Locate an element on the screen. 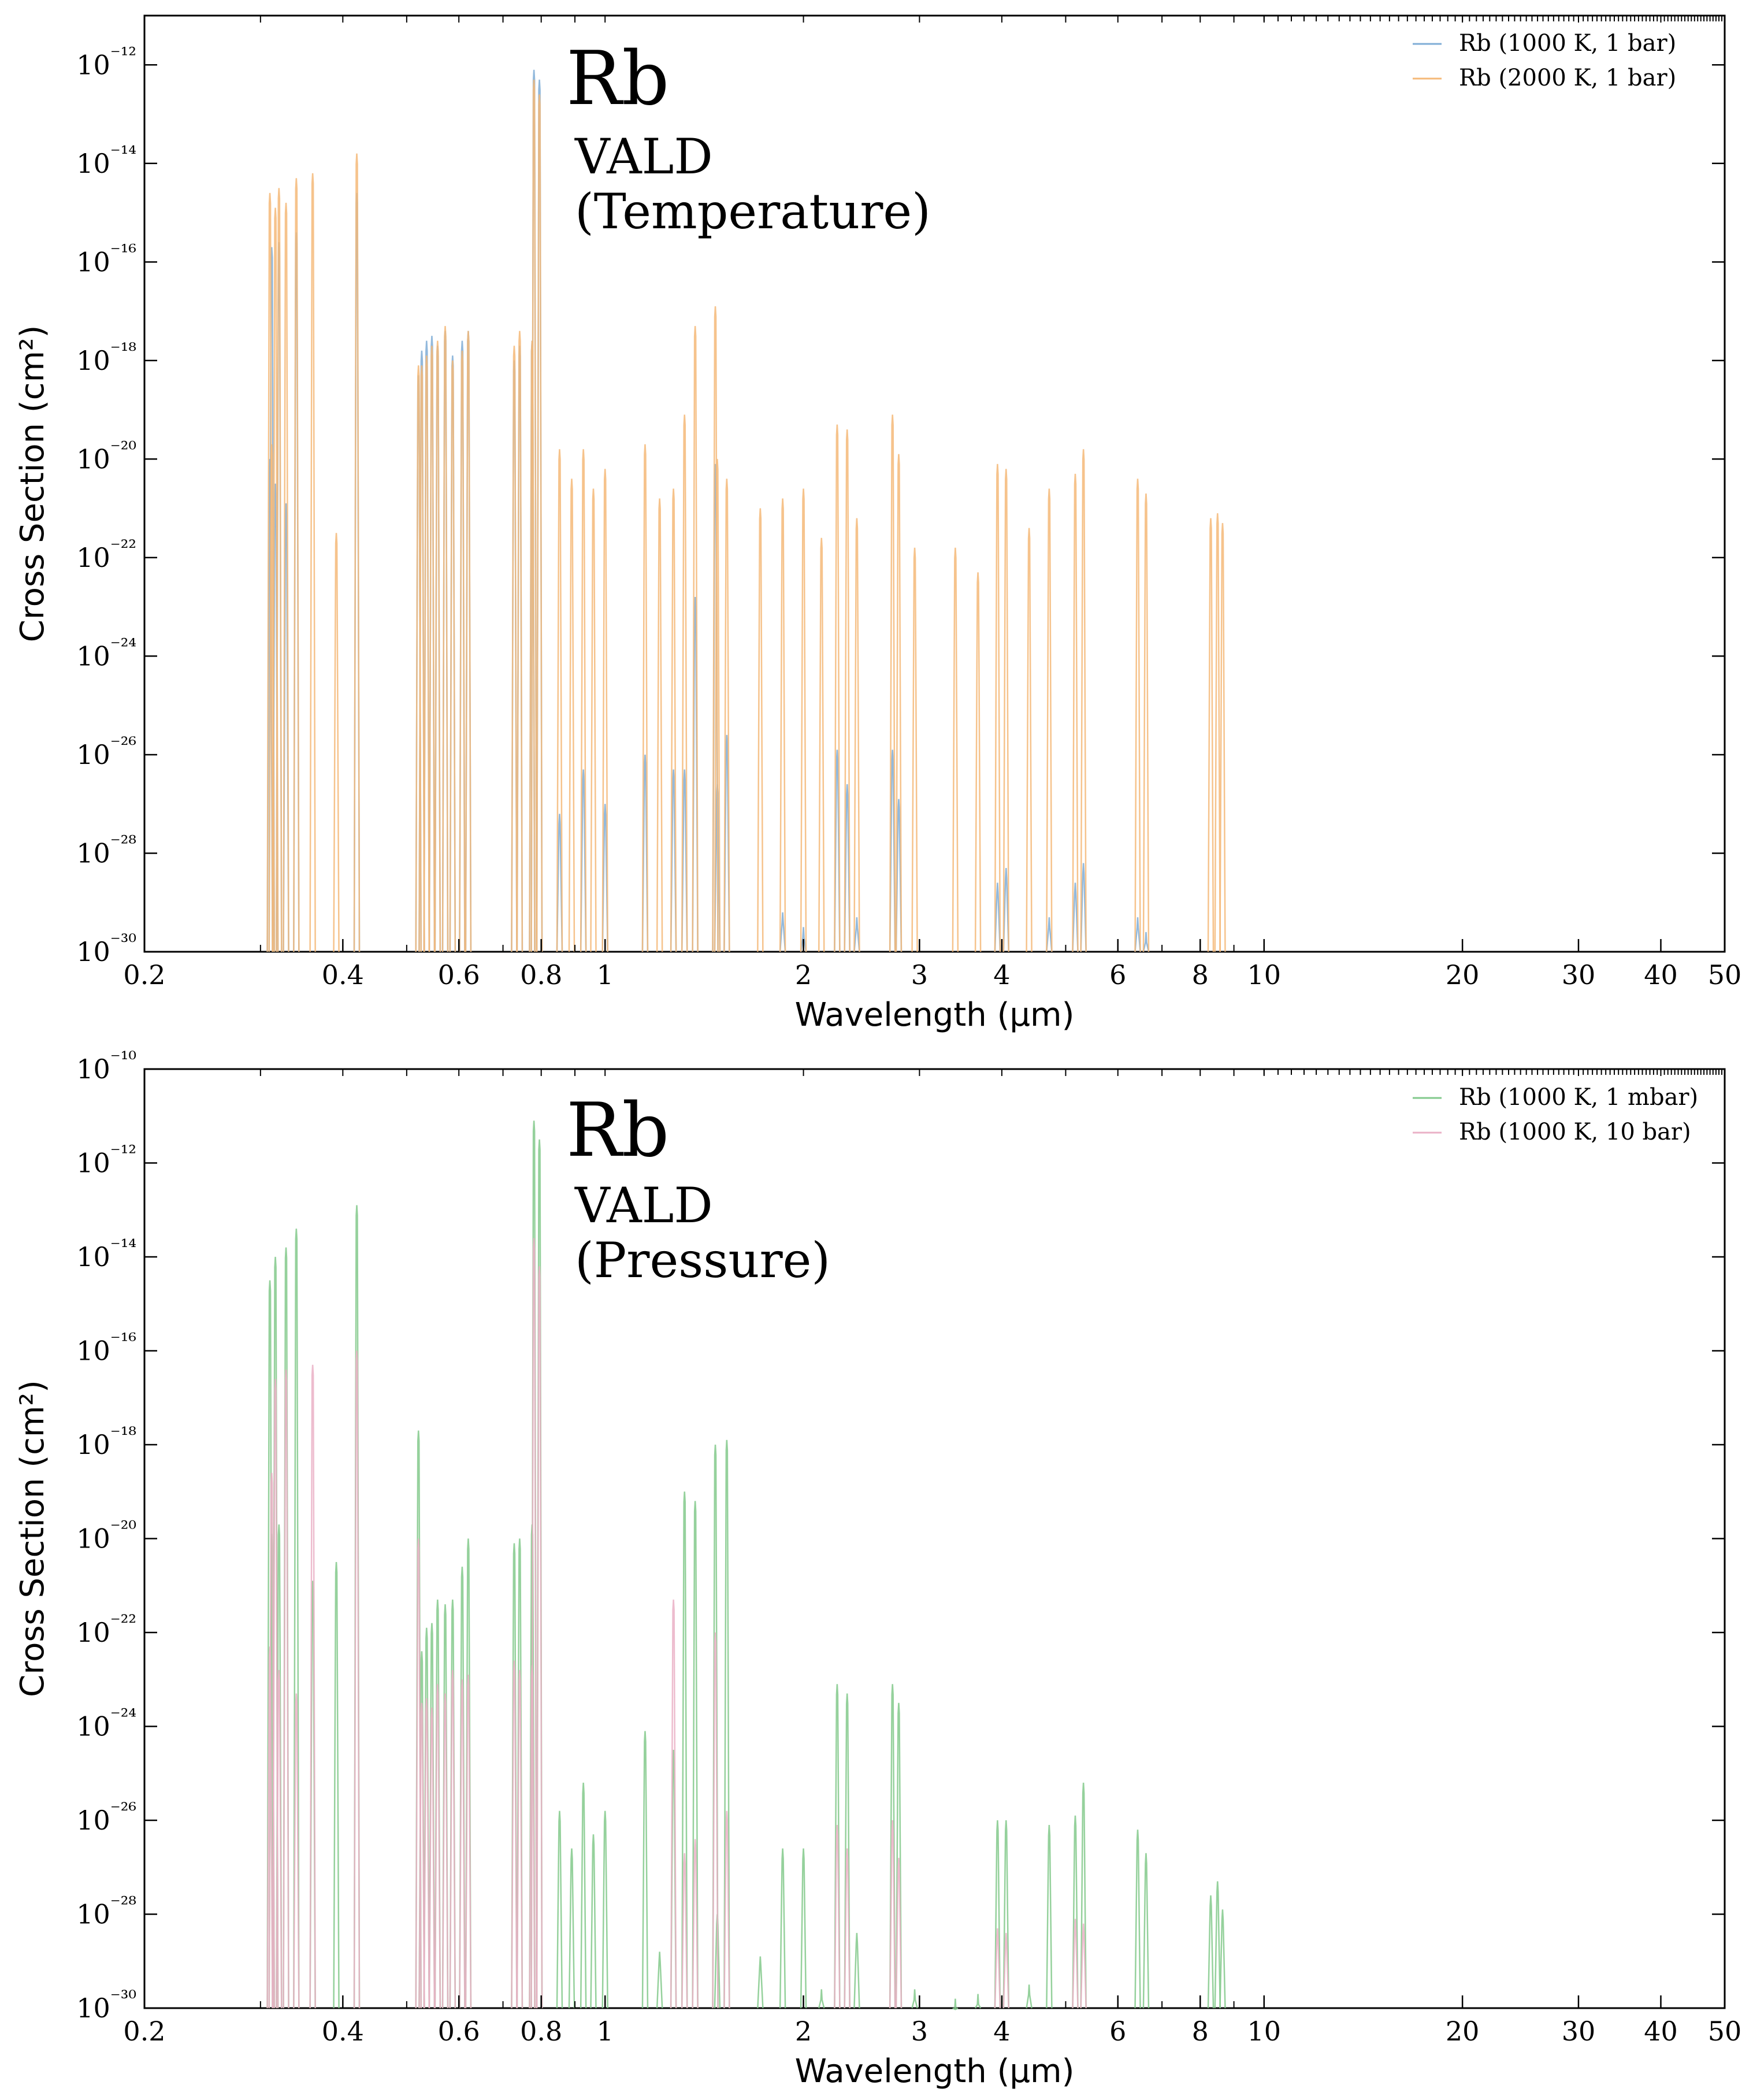 This screenshot has width=1753, height=2100. x-tick-label: 50 is located at coordinates (1725, 2031).